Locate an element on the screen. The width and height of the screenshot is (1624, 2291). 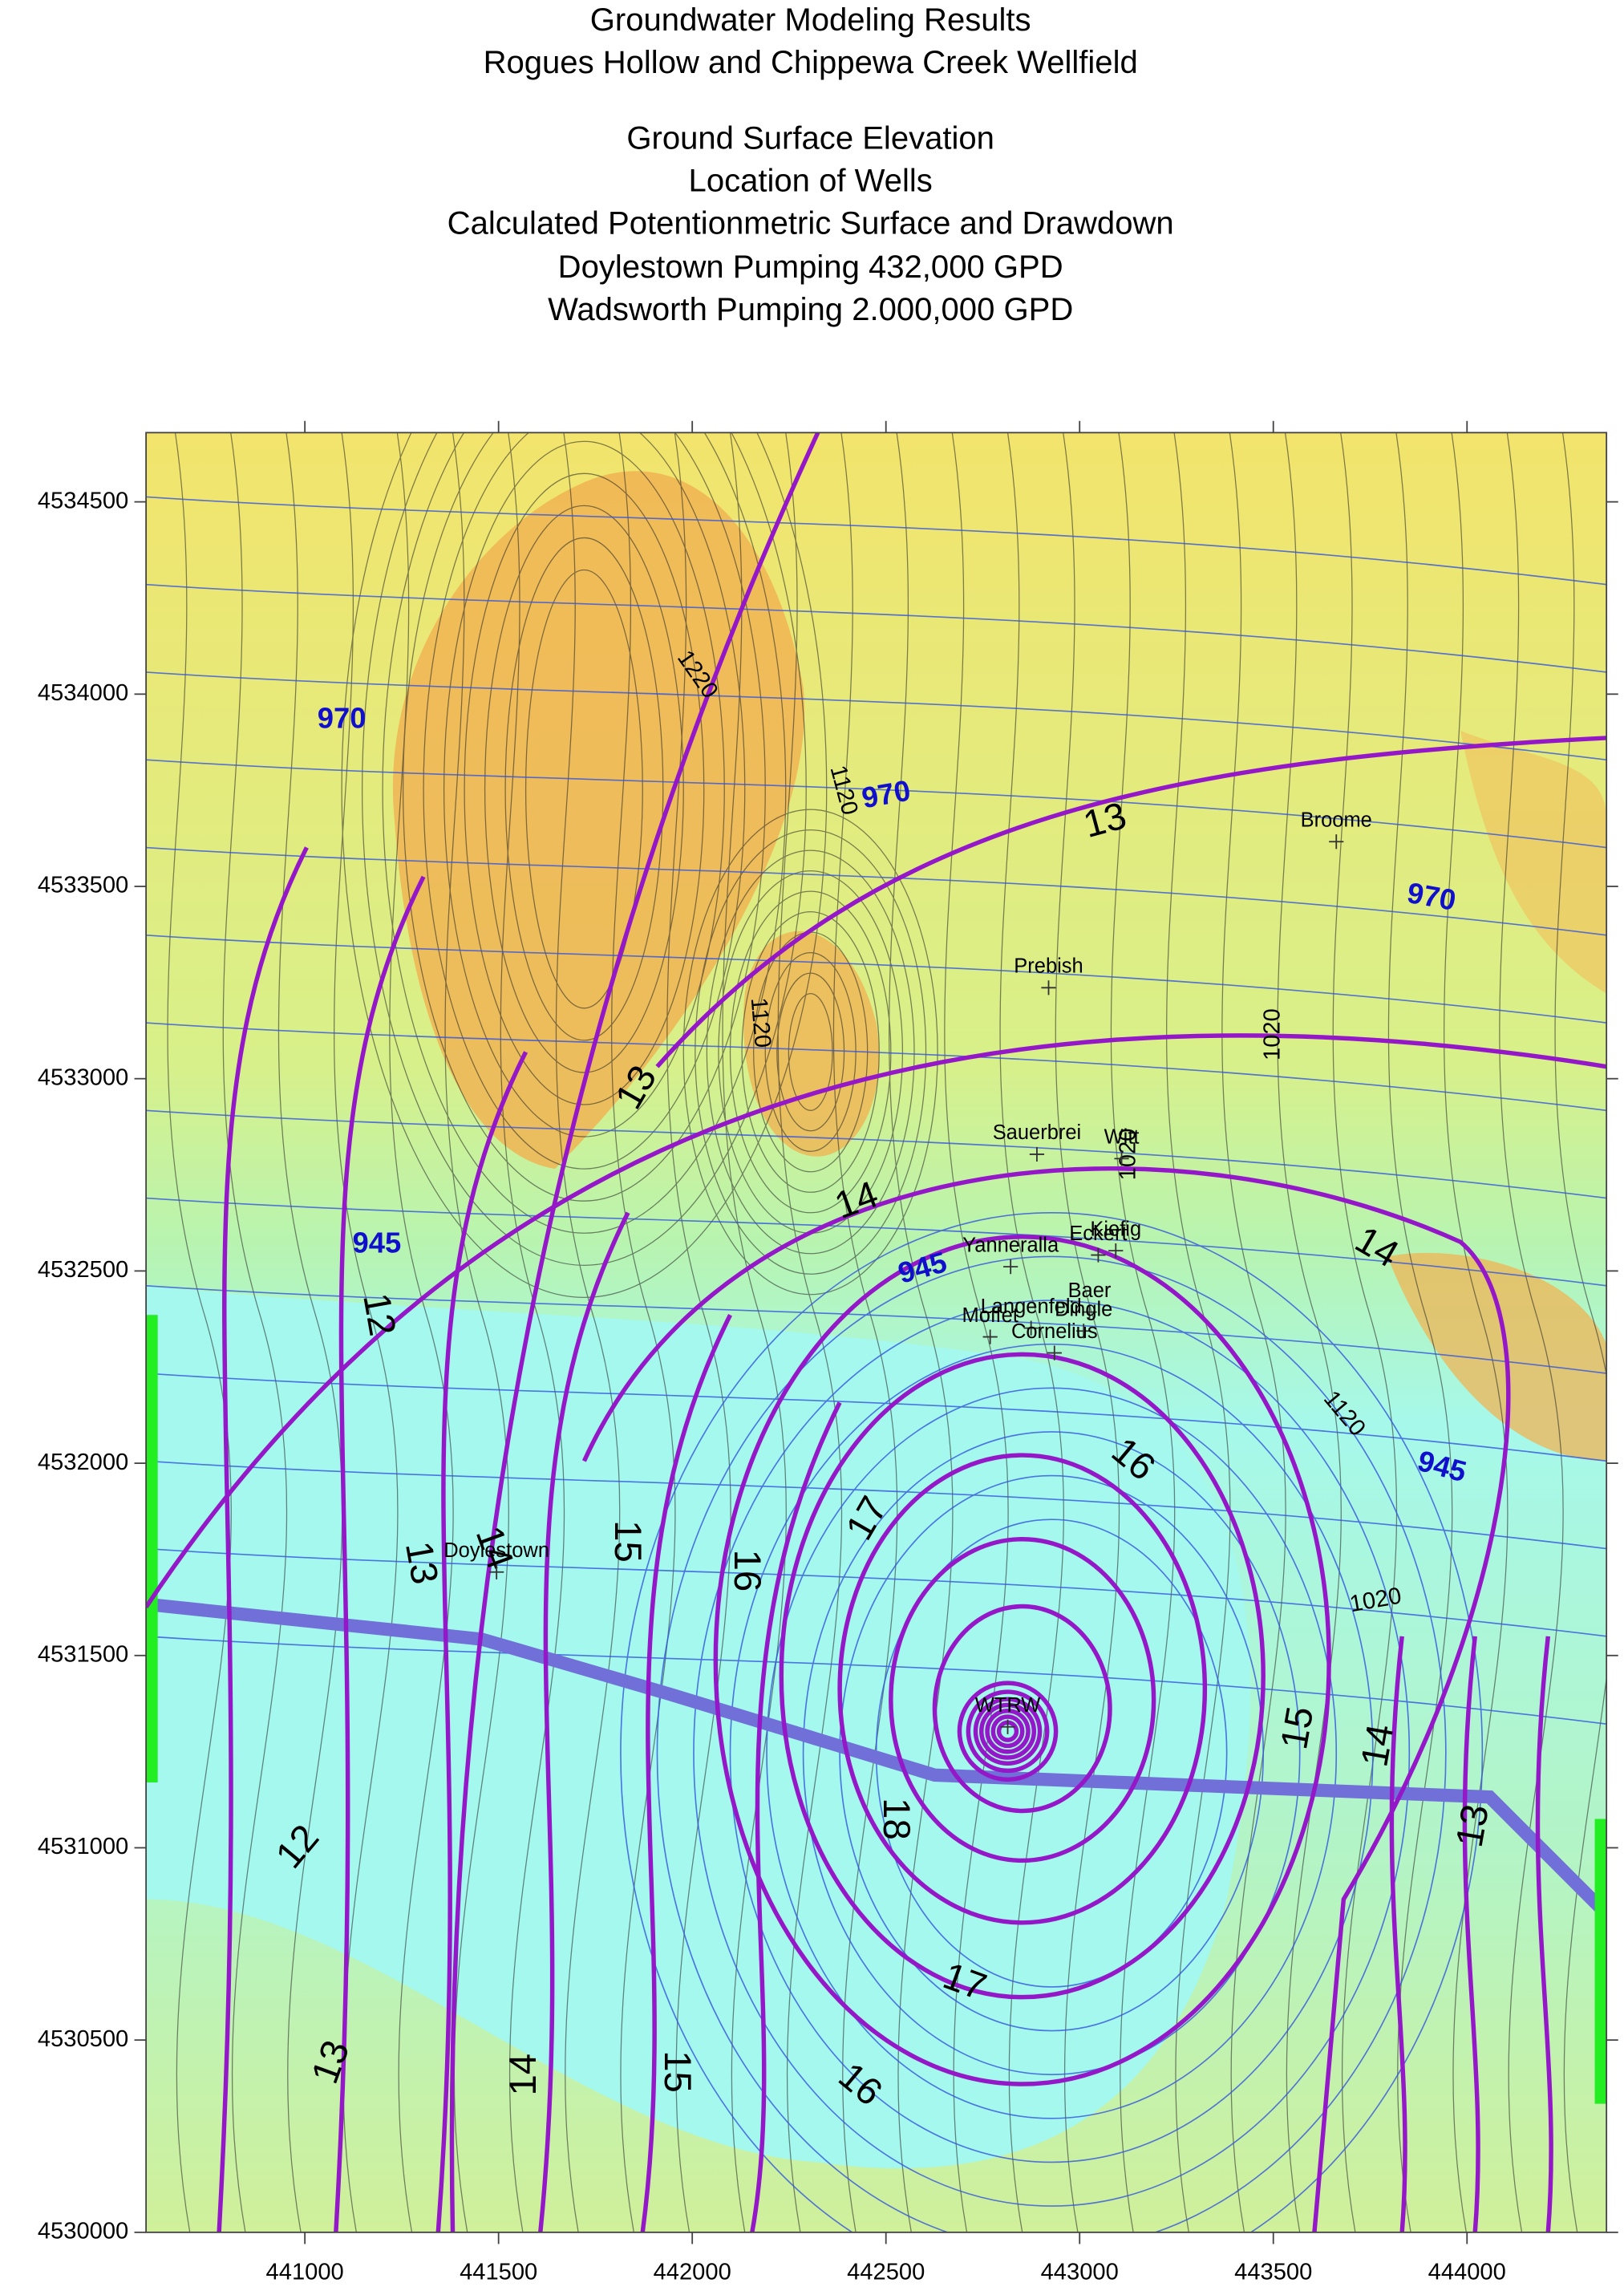
y-tick-label: 4532500 is located at coordinates (83, 1270).